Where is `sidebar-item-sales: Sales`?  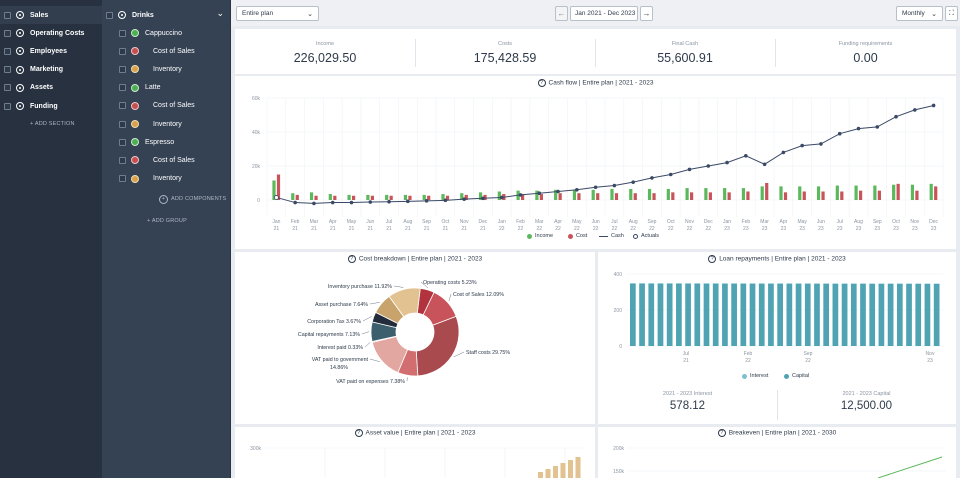
sidebar-item-sales: Sales is located at coordinates (51, 15).